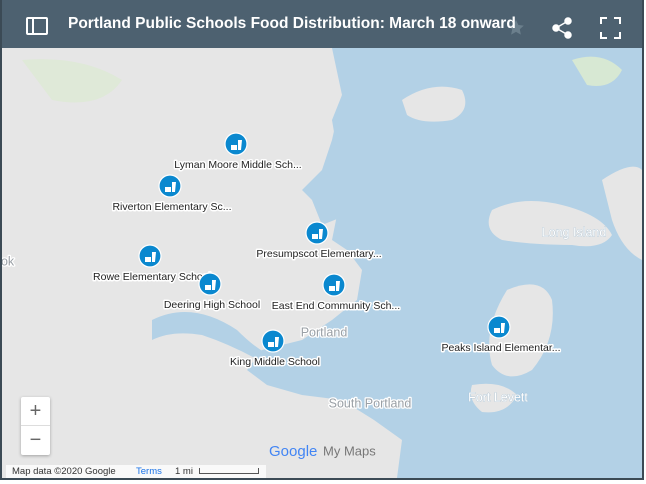  Describe the element at coordinates (149, 471) in the screenshot. I see `terms-link: Terms` at that location.